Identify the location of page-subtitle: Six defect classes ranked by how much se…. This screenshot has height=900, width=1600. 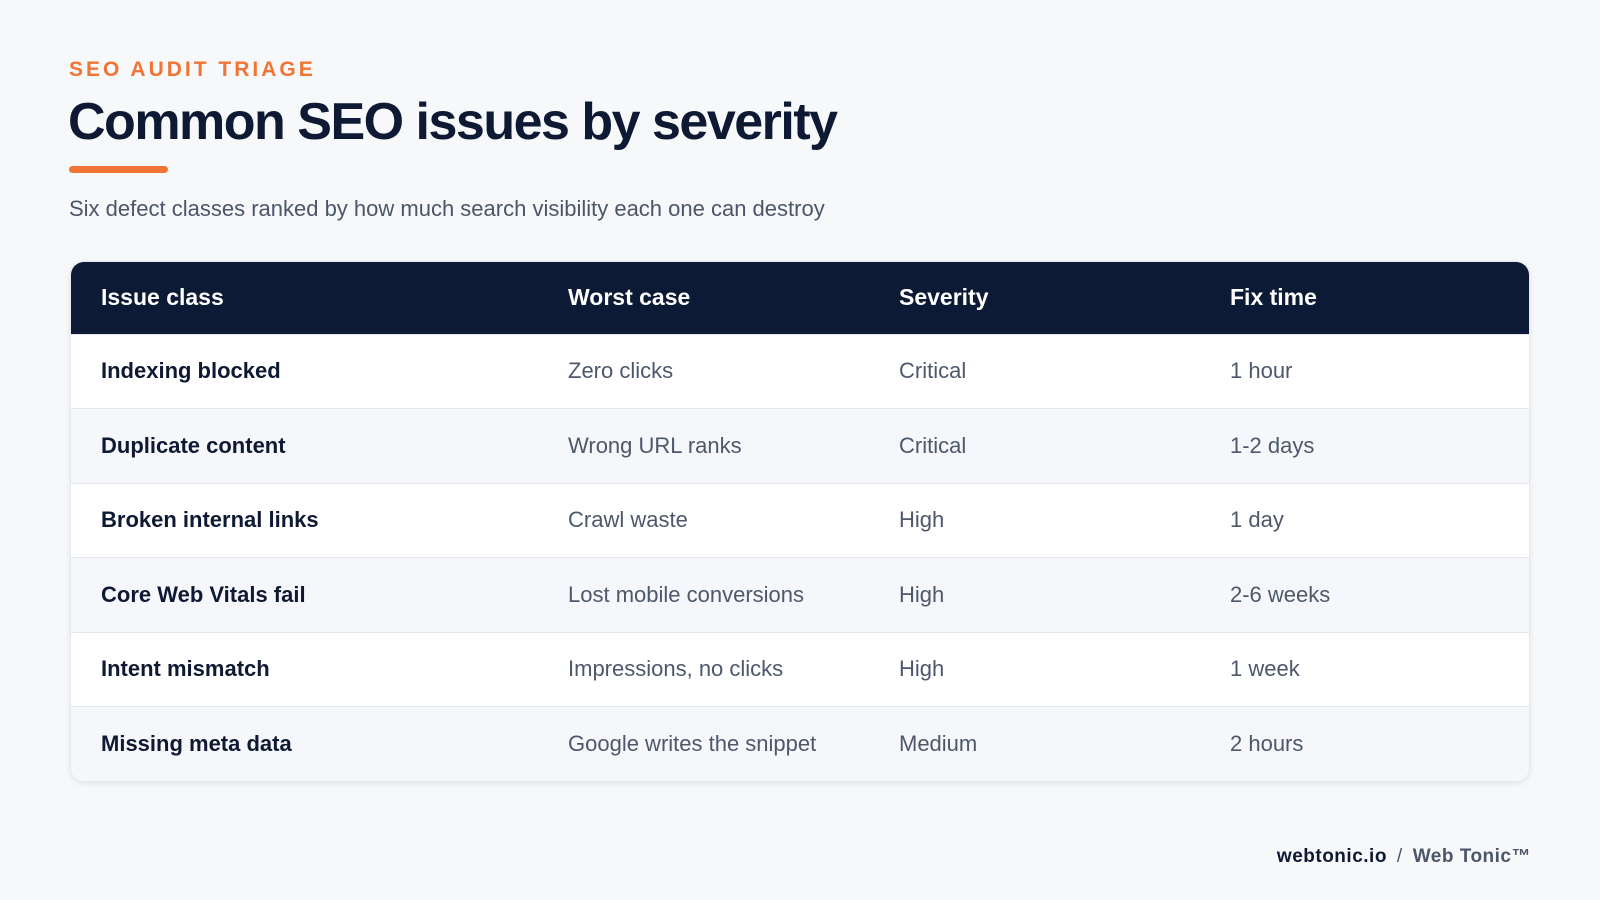
(447, 208).